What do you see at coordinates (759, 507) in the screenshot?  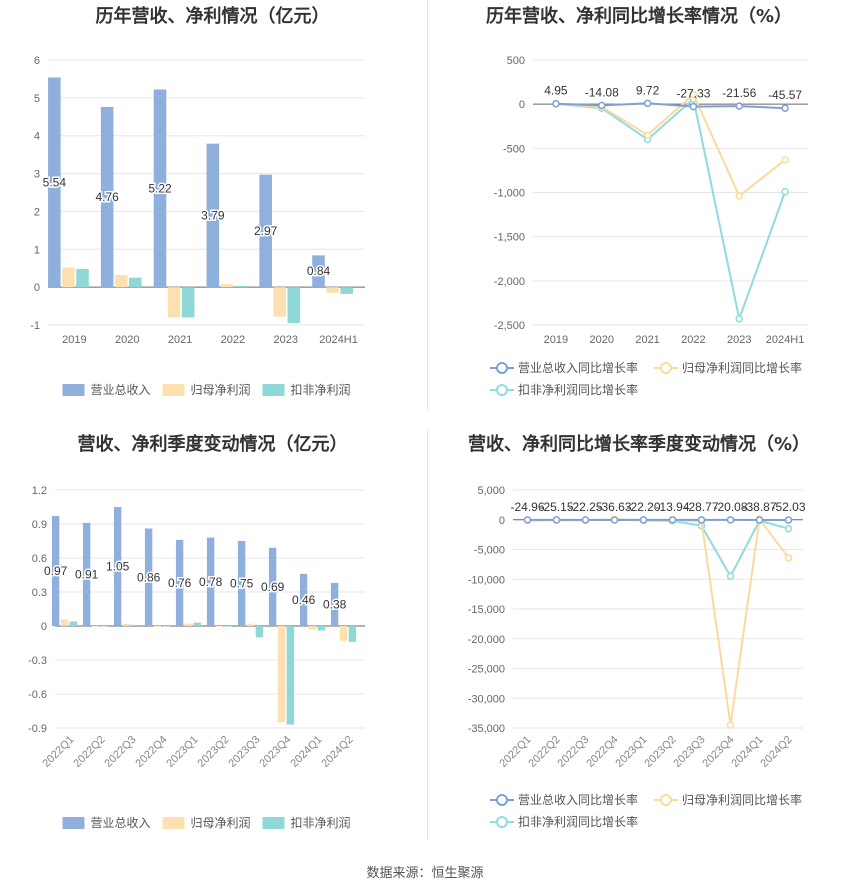 I see `data-label: -38.87` at bounding box center [759, 507].